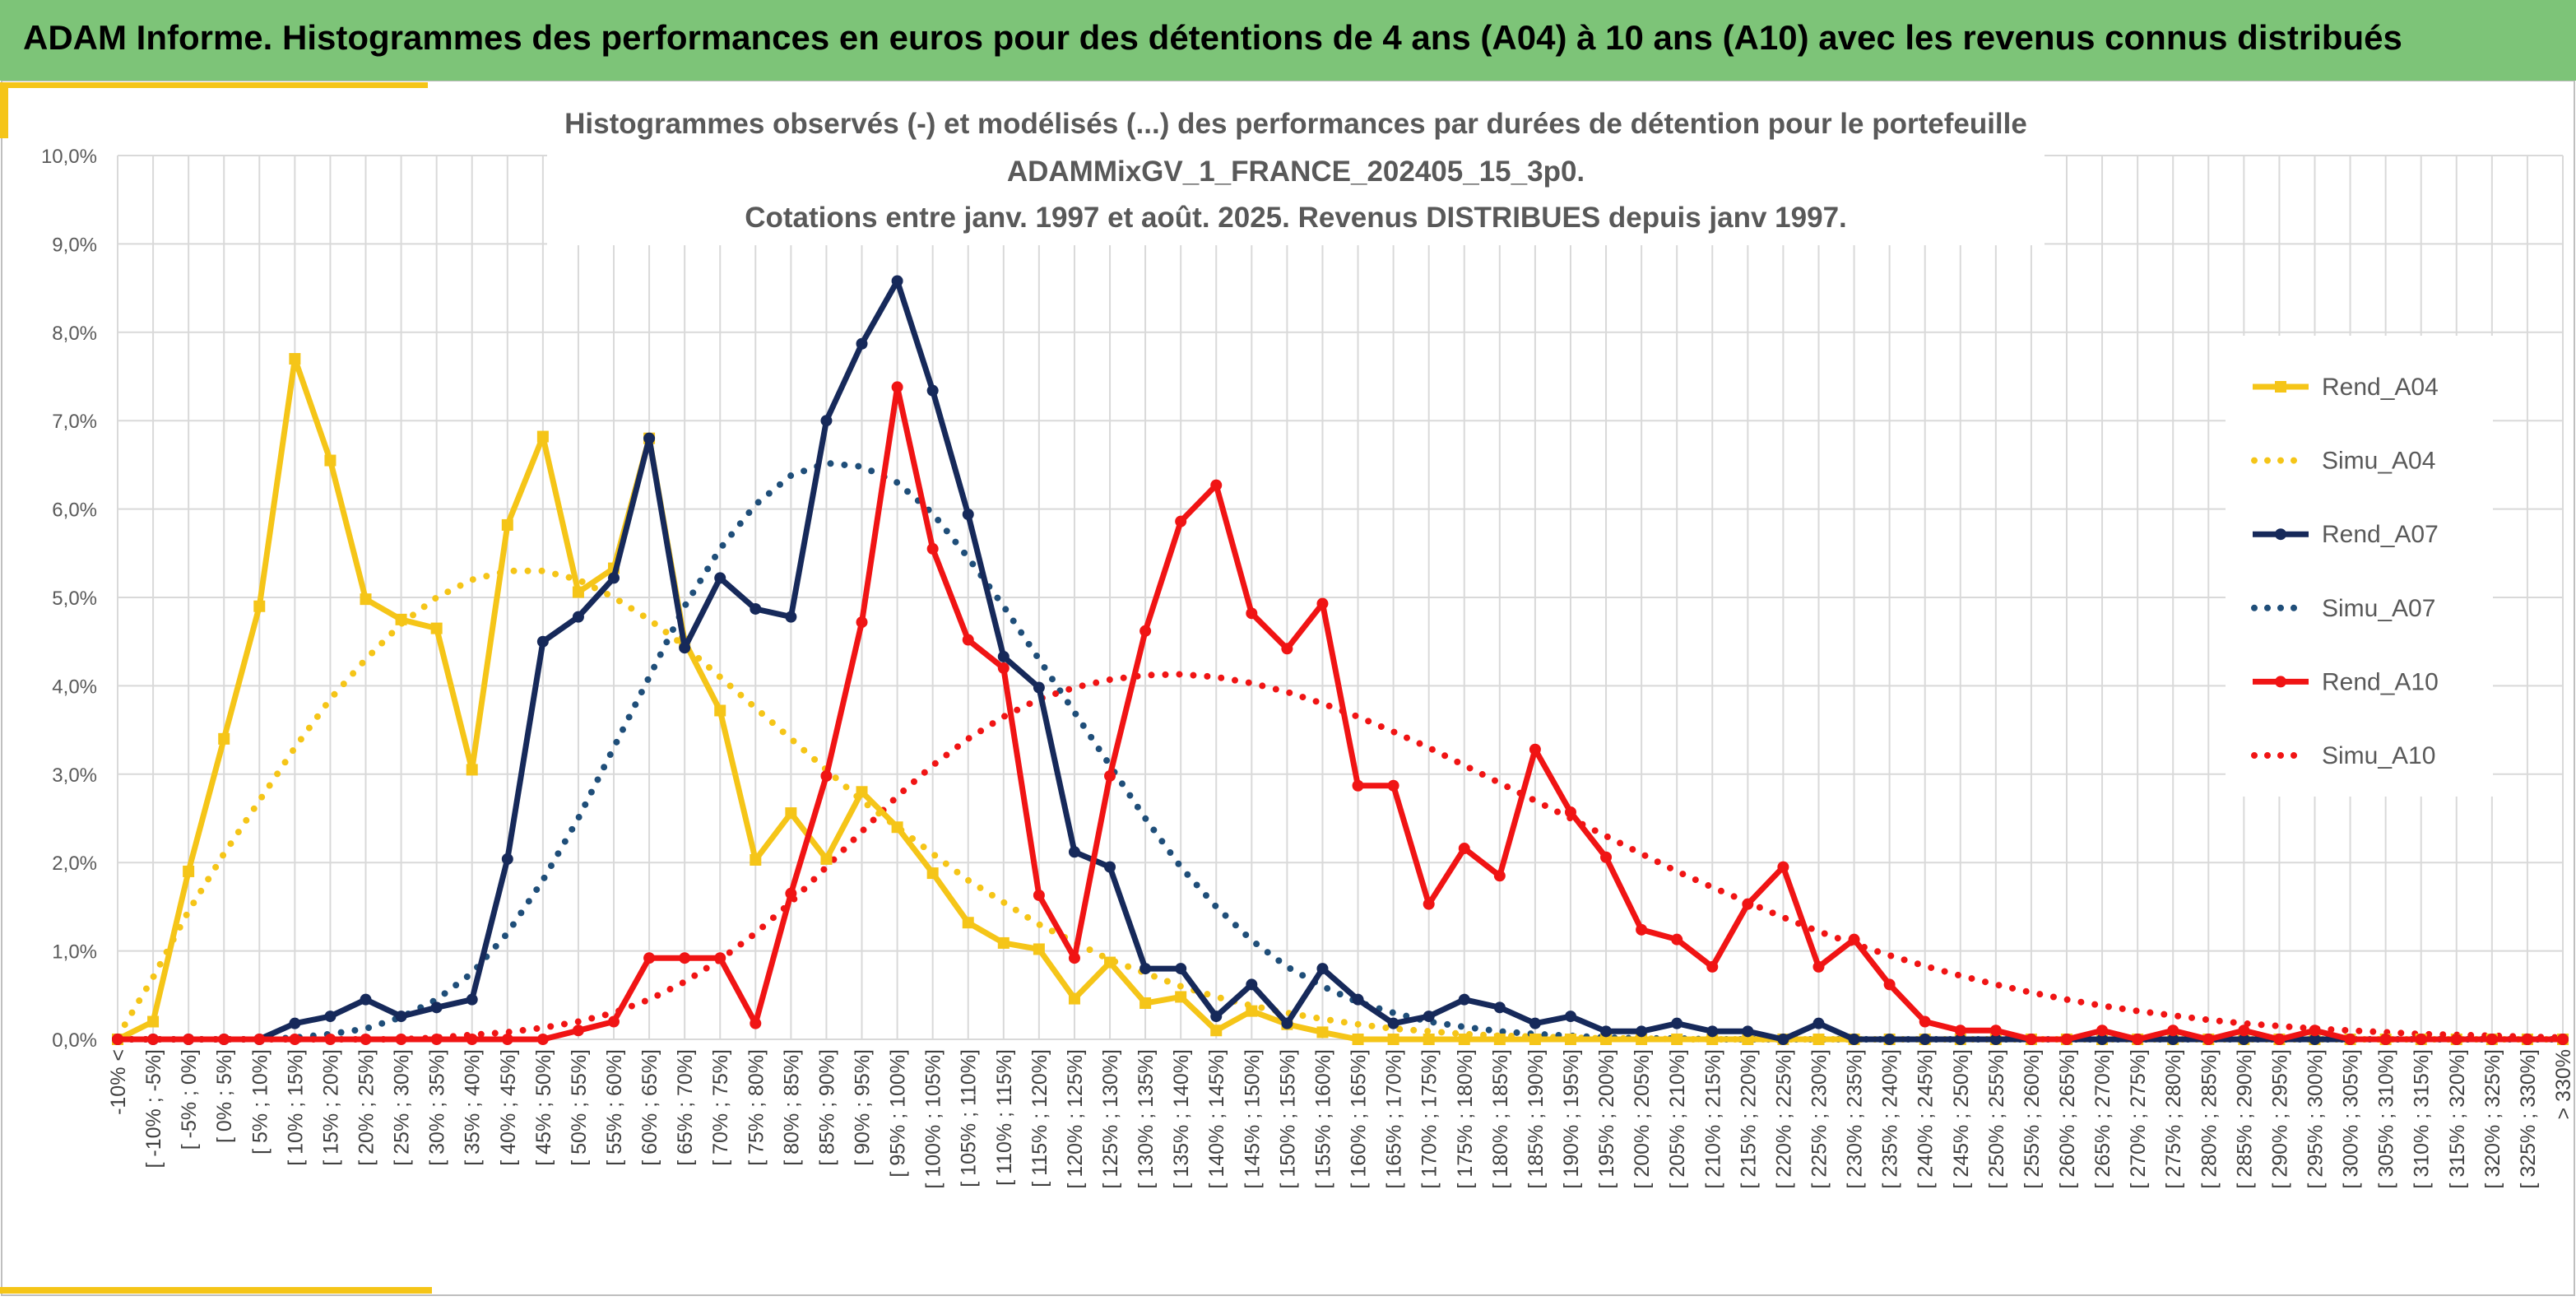  I want to click on x-tick-label: [ 205% ; 210%], so click(1677, 1119).